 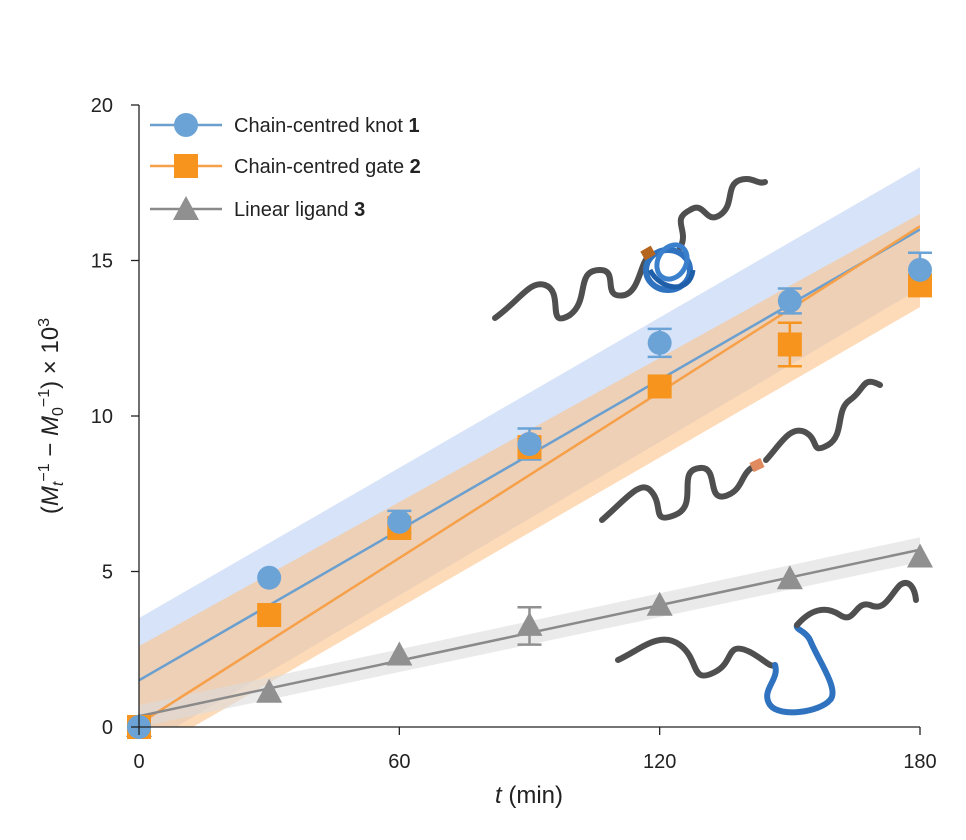 What do you see at coordinates (659, 762) in the screenshot?
I see `x-tick-label: 120` at bounding box center [659, 762].